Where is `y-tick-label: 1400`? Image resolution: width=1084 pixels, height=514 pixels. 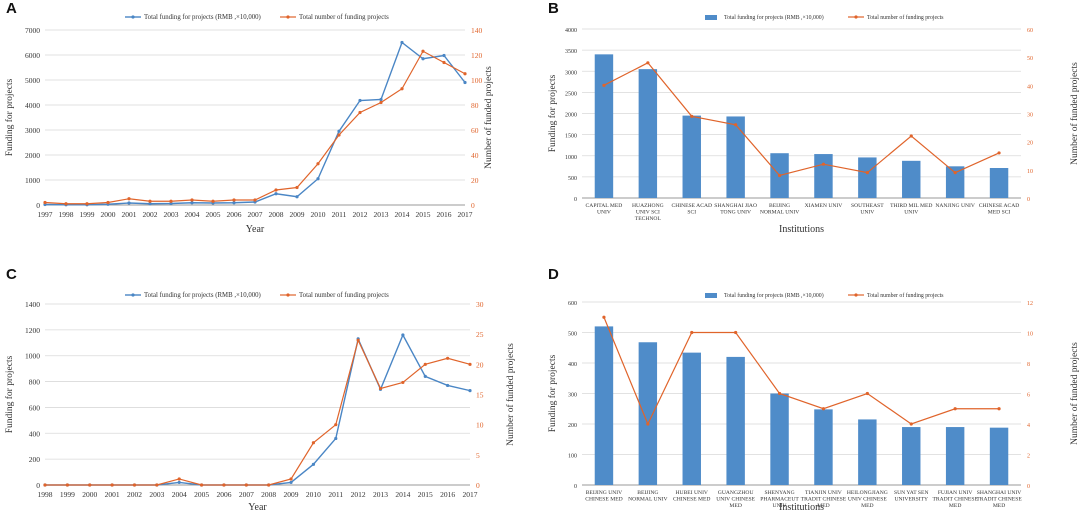 y-tick-label: 1400 is located at coordinates (32, 304).